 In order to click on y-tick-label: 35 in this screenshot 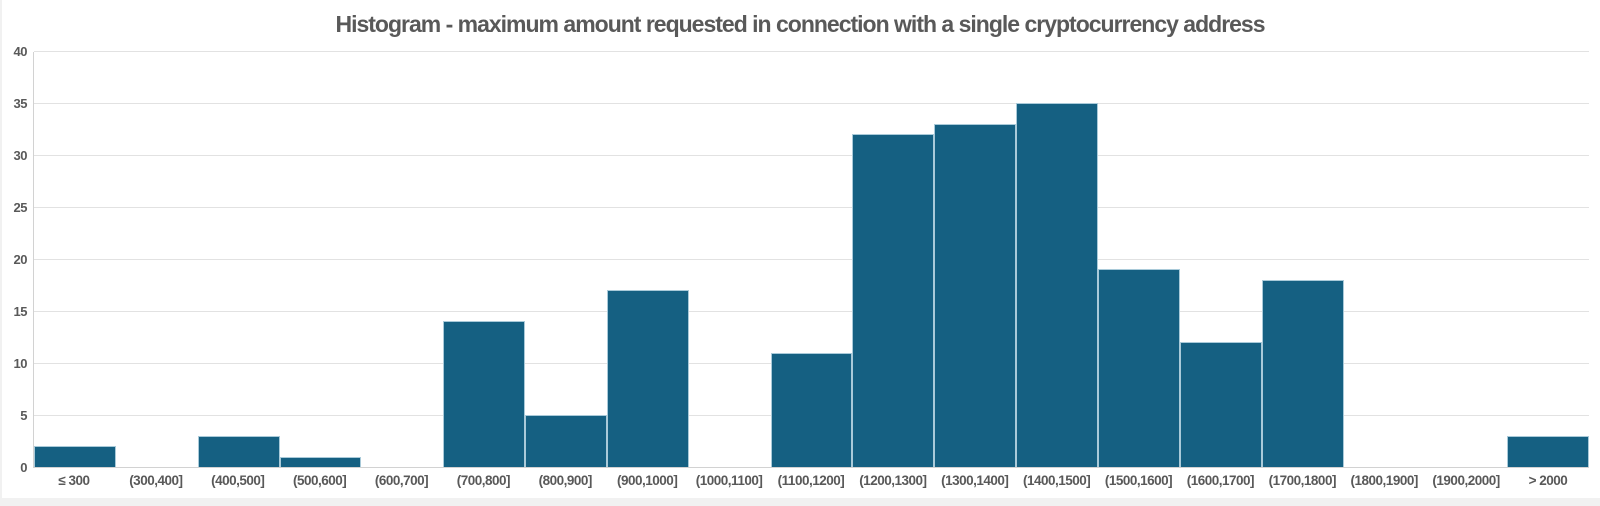, I will do `click(20, 103)`.